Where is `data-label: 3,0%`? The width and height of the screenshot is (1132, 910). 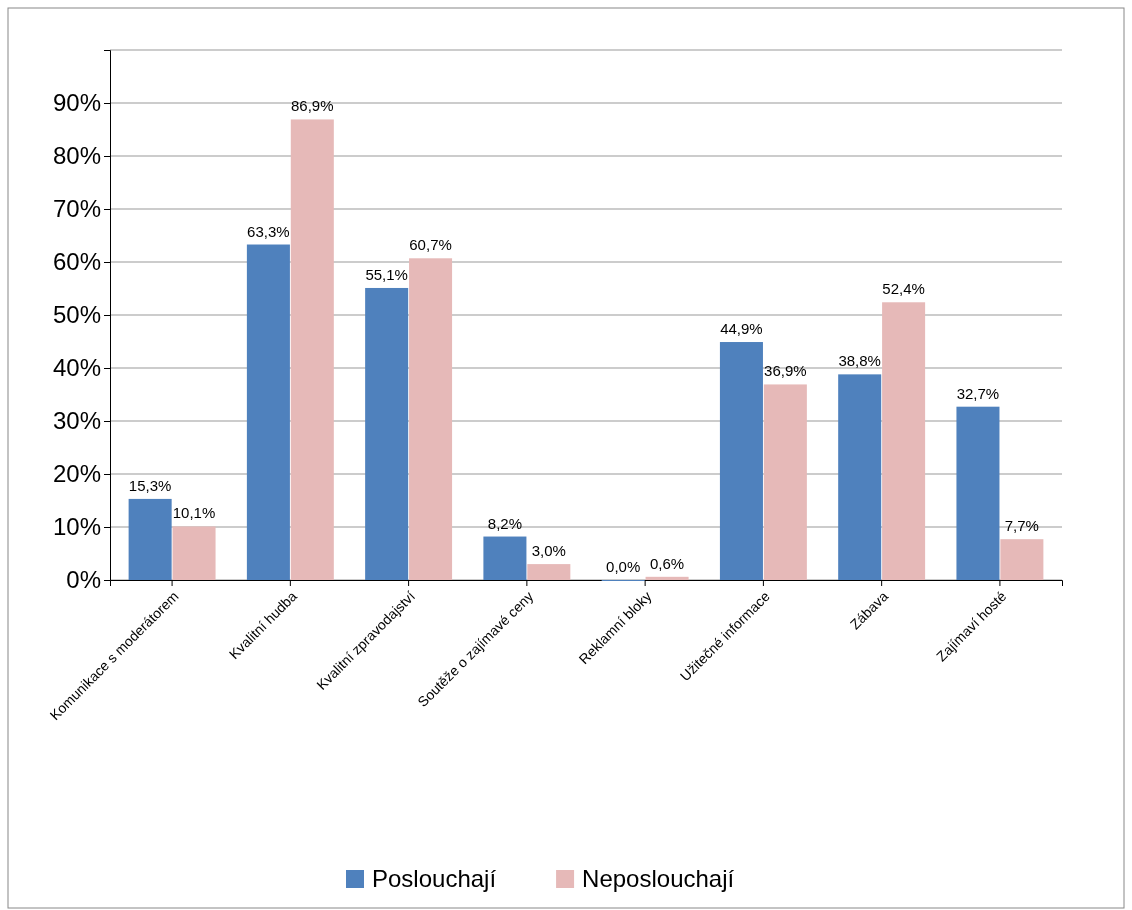 data-label: 3,0% is located at coordinates (548, 551).